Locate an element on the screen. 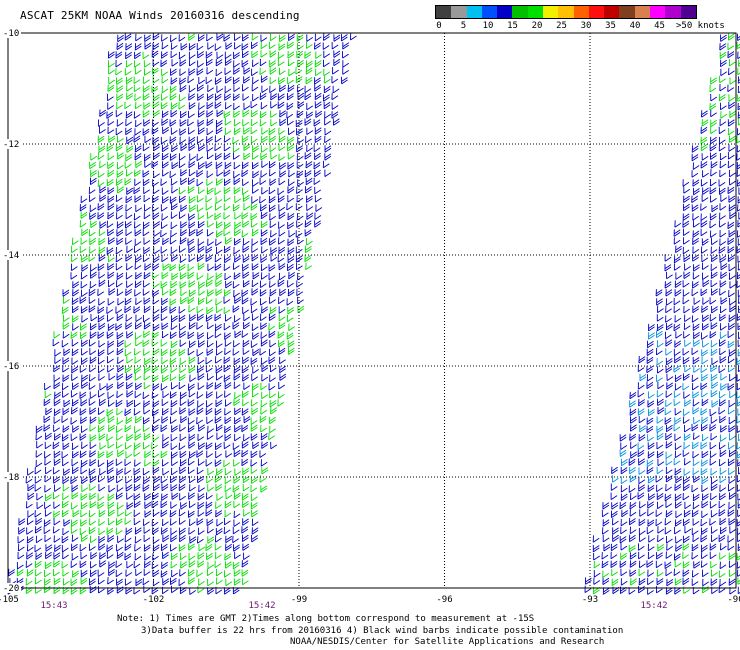 The width and height of the screenshot is (740, 650). legend-tick-label: 0 is located at coordinates (439, 26).